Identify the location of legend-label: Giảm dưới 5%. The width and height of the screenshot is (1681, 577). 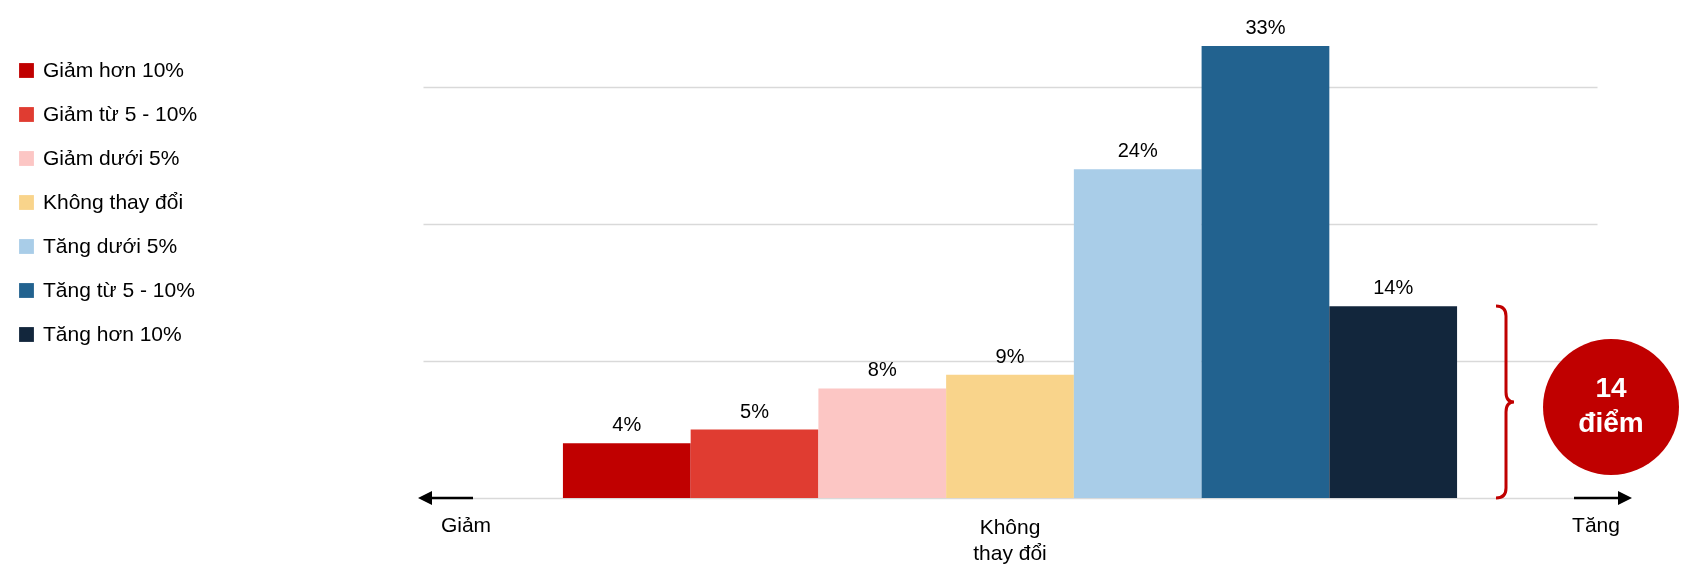
(111, 157).